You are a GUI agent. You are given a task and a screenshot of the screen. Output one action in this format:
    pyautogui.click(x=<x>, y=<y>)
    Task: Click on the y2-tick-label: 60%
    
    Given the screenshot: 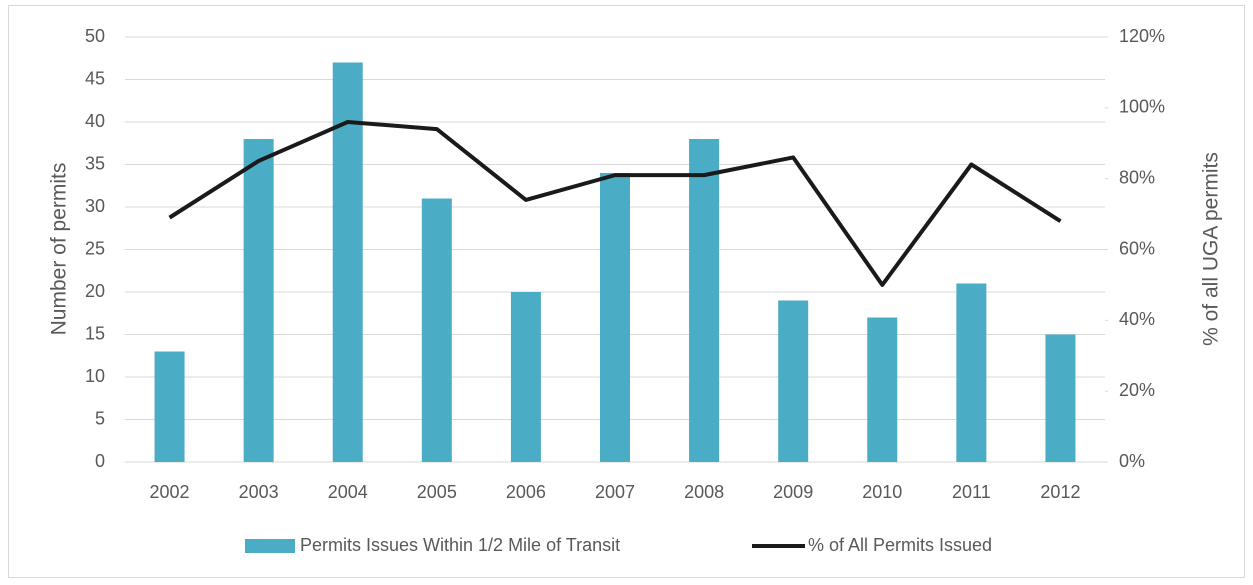 What is the action you would take?
    pyautogui.click(x=1137, y=248)
    